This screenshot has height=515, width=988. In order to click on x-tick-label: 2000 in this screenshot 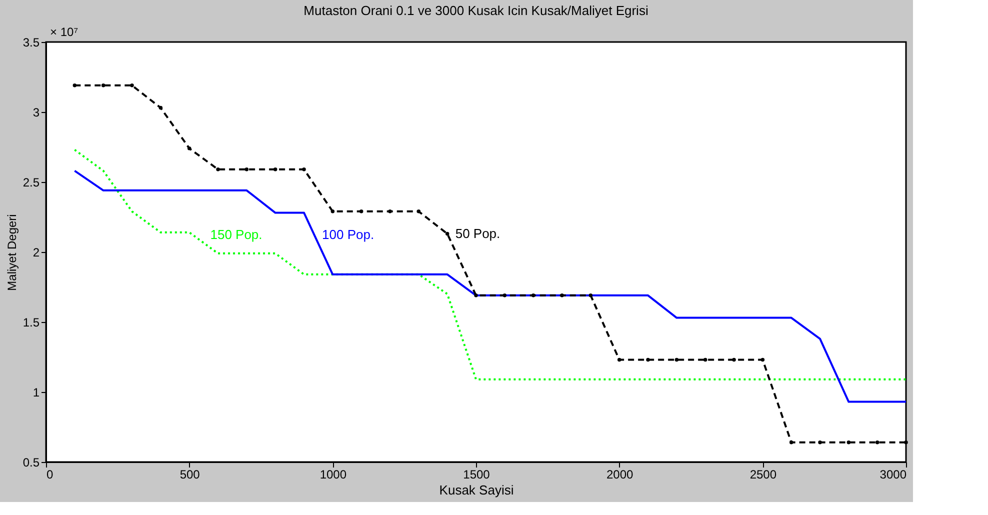, I will do `click(620, 475)`.